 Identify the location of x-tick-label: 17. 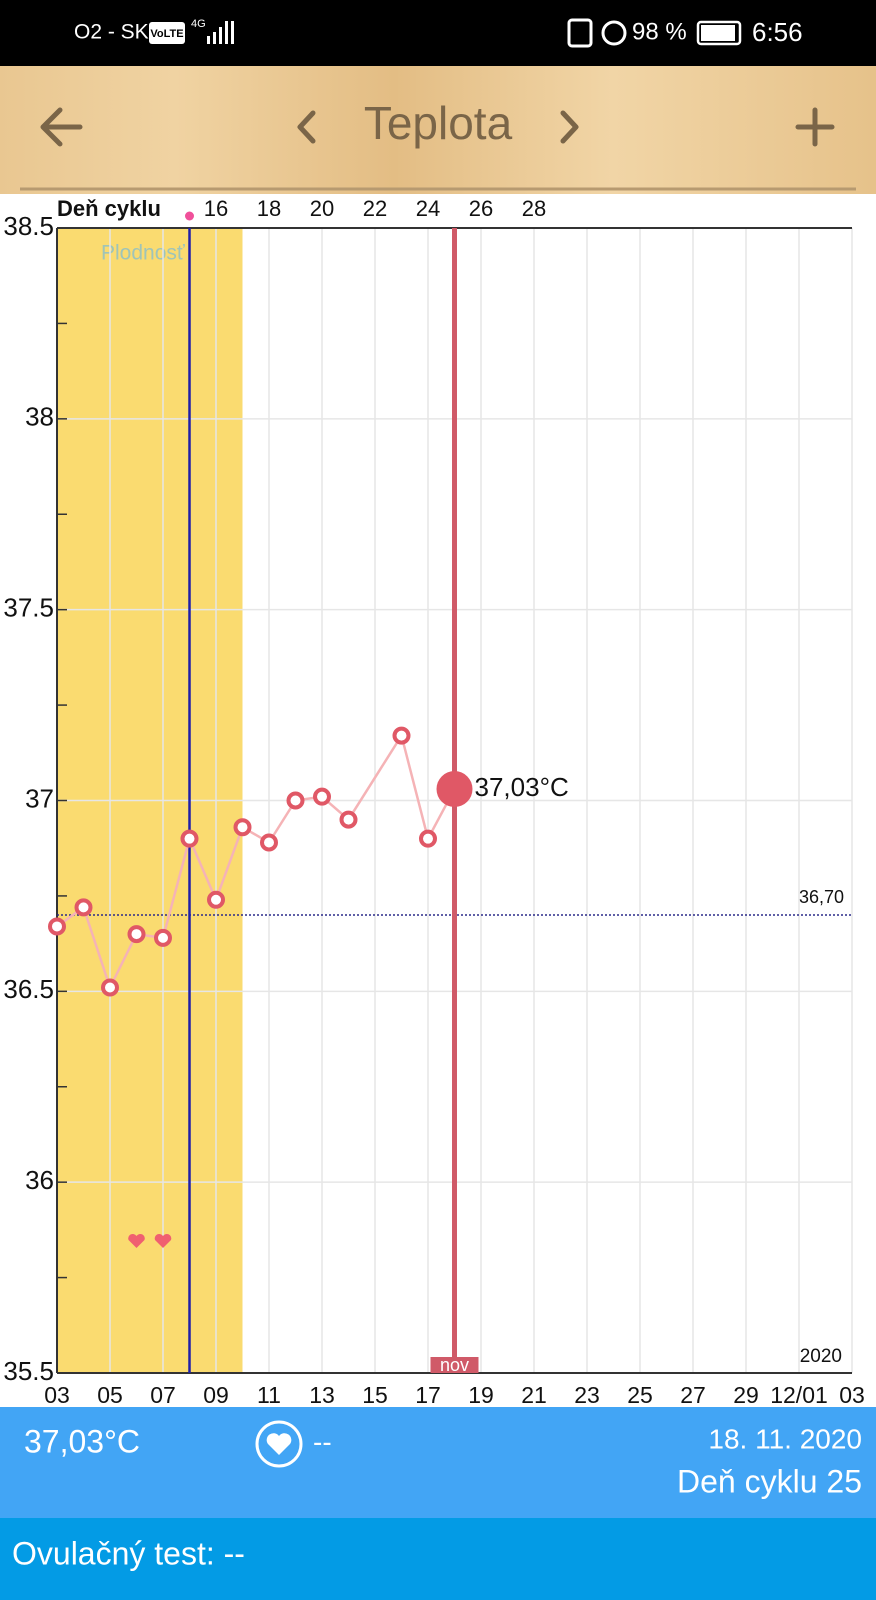
(428, 1395).